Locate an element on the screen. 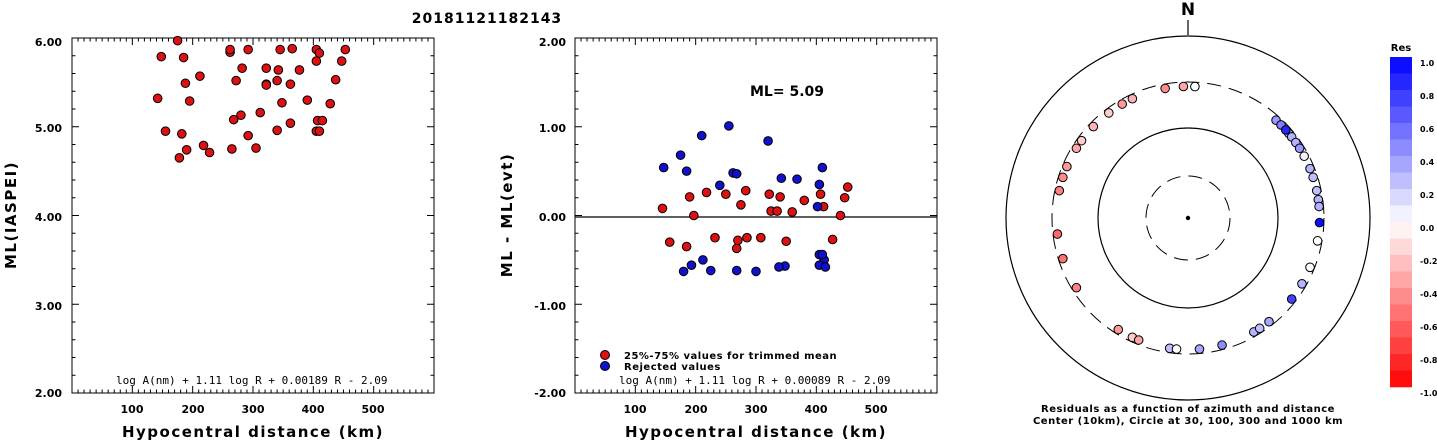  north-label: N is located at coordinates (1188, 10).